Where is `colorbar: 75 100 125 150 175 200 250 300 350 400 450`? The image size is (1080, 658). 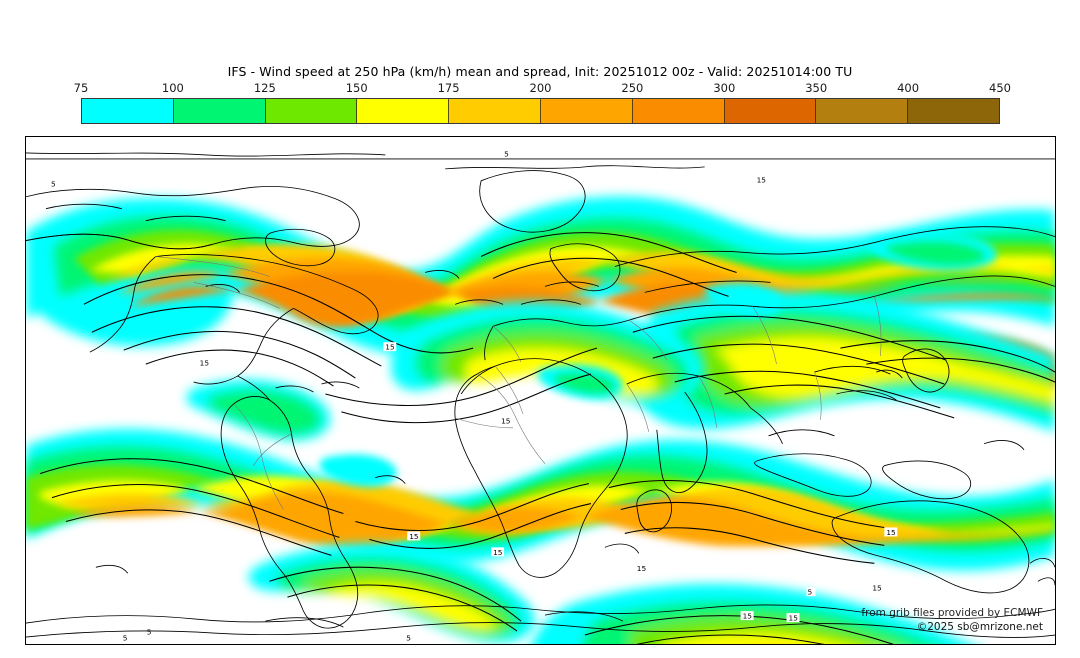
colorbar: 75 100 125 150 175 200 250 300 350 400 450 is located at coordinates (542, 102).